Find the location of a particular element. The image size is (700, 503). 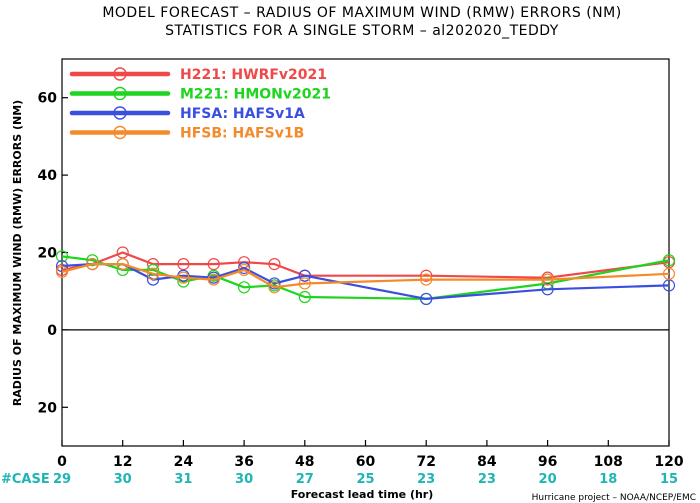

x-tick-label: 108 is located at coordinates (608, 462).